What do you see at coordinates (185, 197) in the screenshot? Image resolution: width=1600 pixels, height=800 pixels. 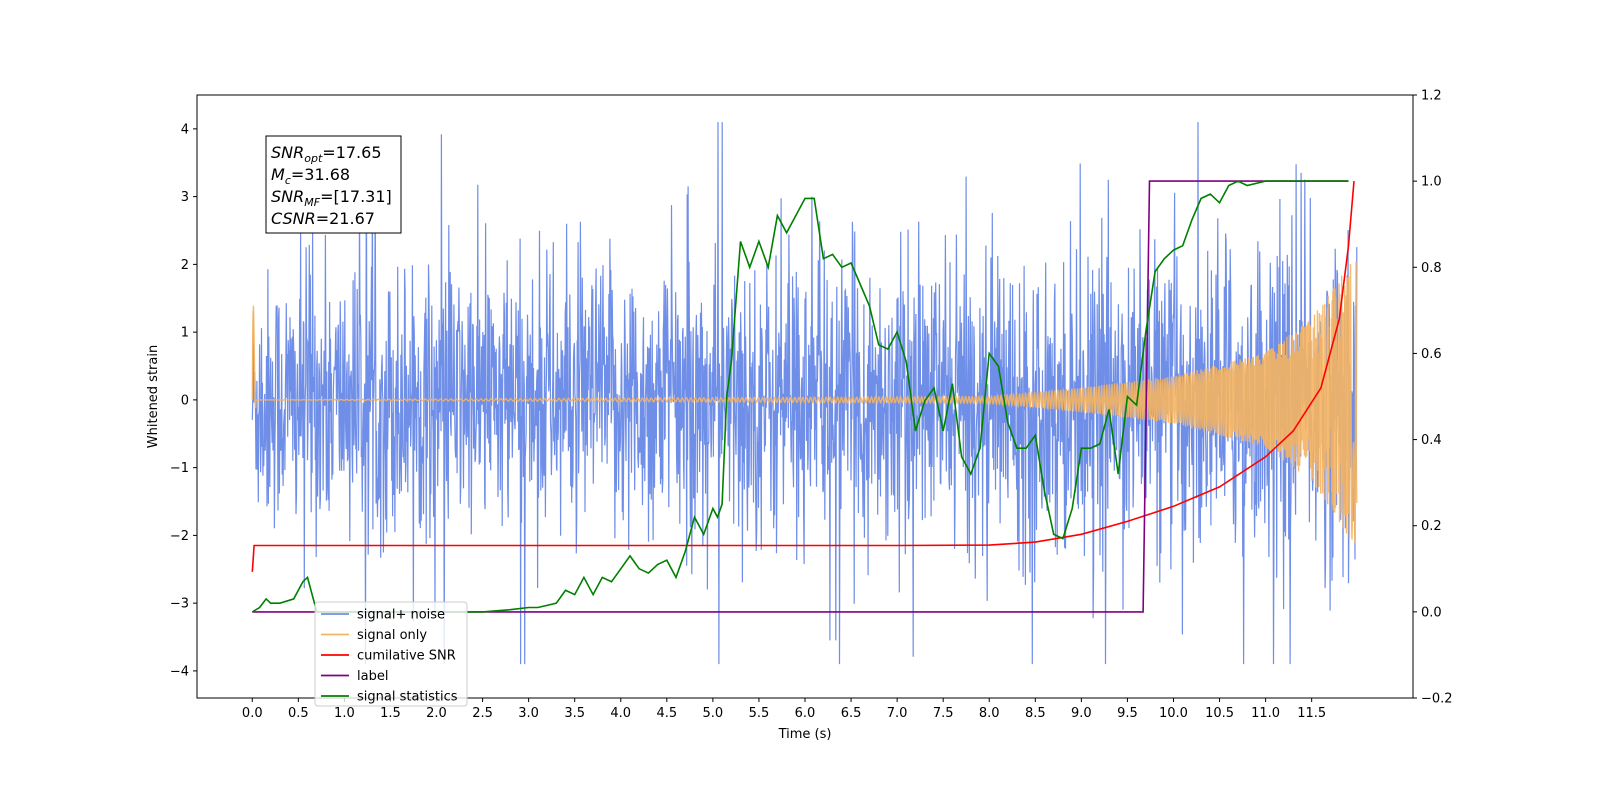 I see `y-tick-label: 3` at bounding box center [185, 197].